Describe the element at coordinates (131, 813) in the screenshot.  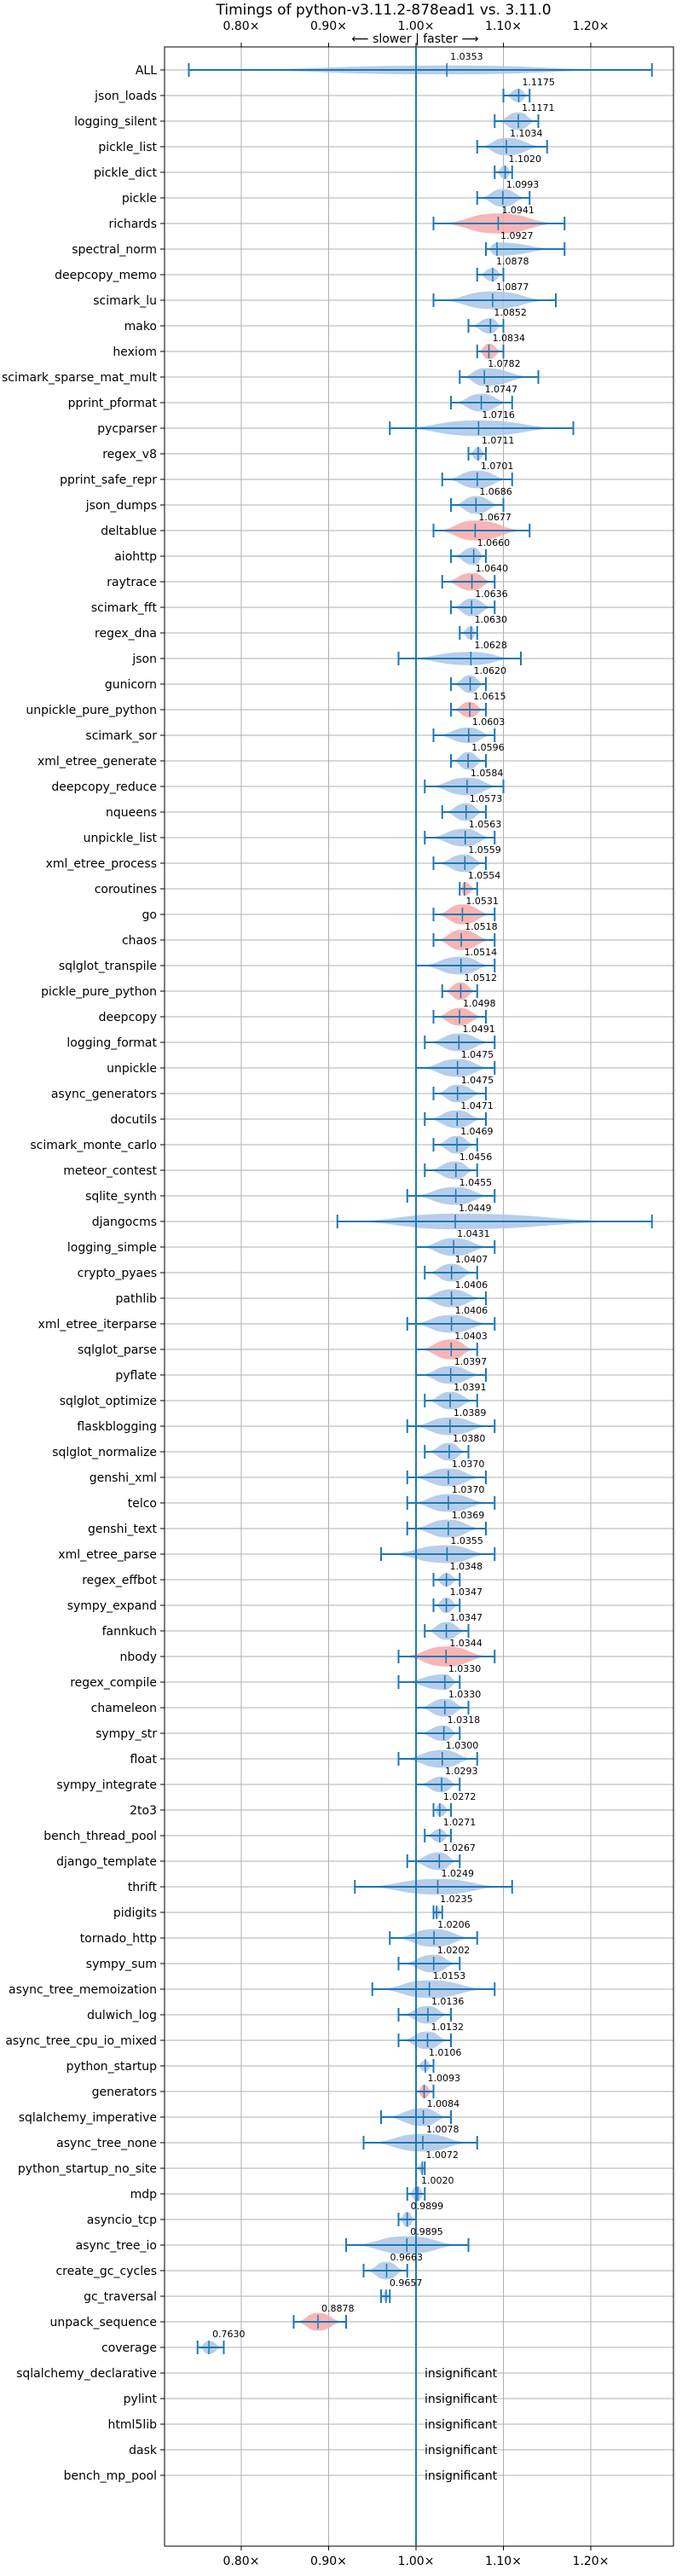
I see `benchmark-label: nqueens` at that location.